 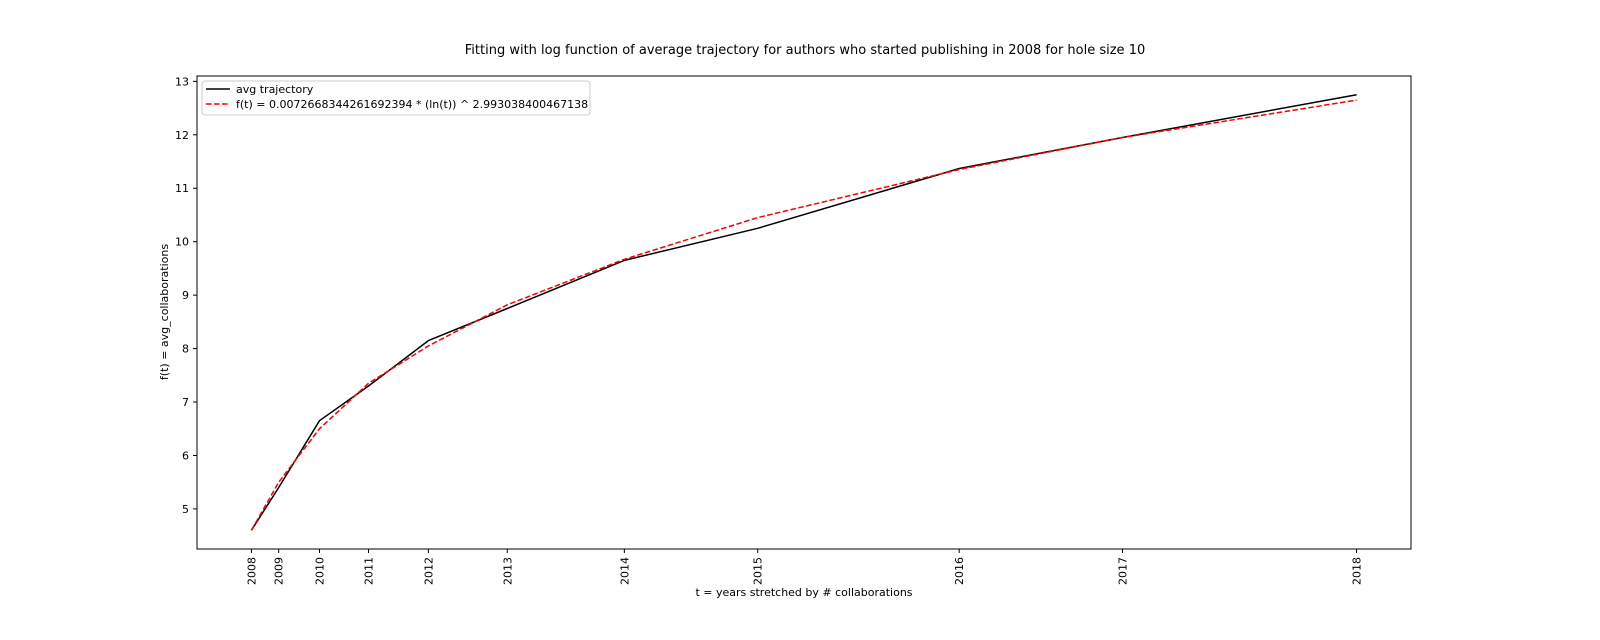 What do you see at coordinates (185, 349) in the screenshot?
I see `y-tick-label: 8` at bounding box center [185, 349].